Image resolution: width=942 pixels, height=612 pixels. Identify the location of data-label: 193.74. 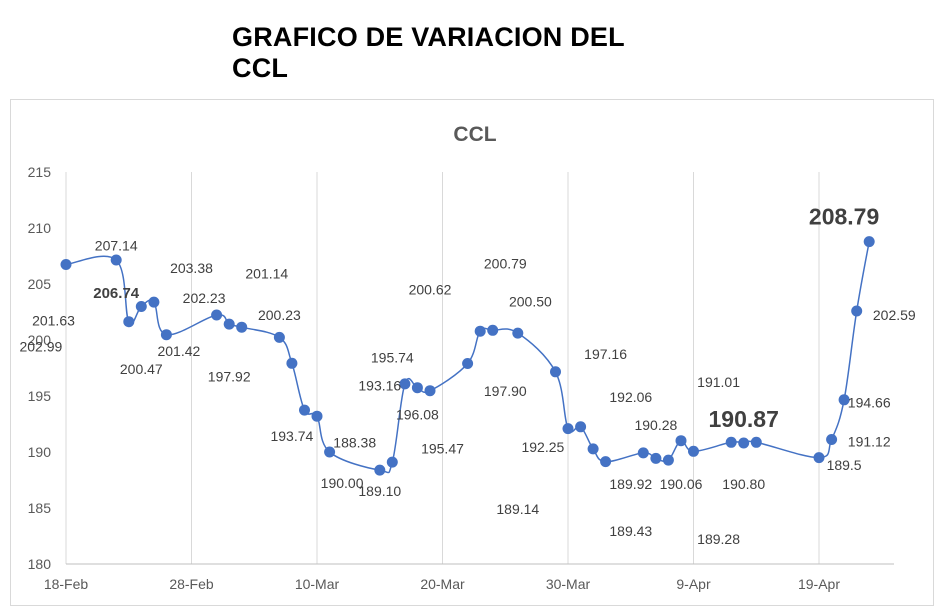
(291, 436).